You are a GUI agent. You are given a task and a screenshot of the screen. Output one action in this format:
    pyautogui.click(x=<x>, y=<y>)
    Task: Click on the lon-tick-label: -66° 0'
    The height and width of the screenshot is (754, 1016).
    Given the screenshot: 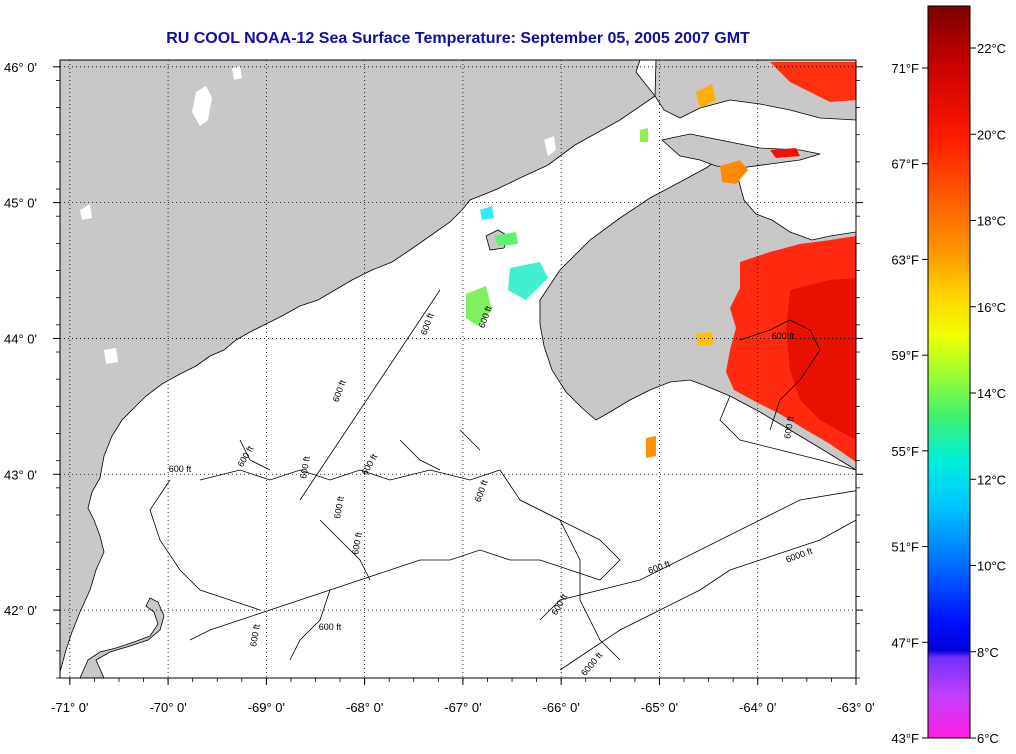 What is the action you would take?
    pyautogui.click(x=561, y=707)
    